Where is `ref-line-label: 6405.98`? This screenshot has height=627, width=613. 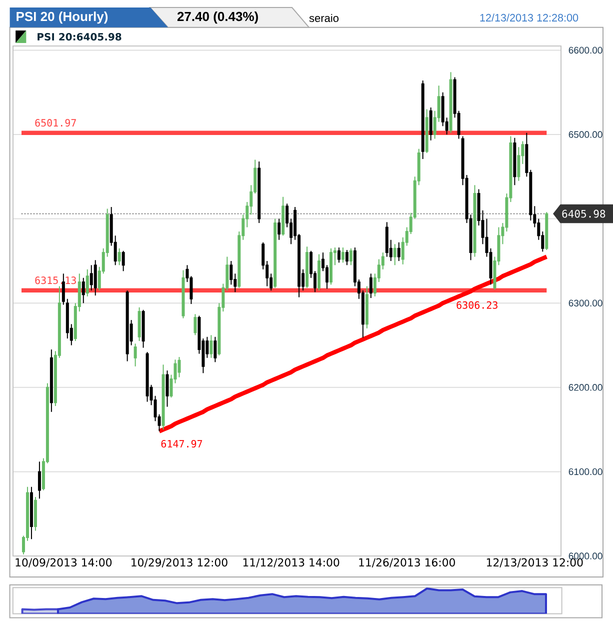 ref-line-label: 6405.98 is located at coordinates (584, 214).